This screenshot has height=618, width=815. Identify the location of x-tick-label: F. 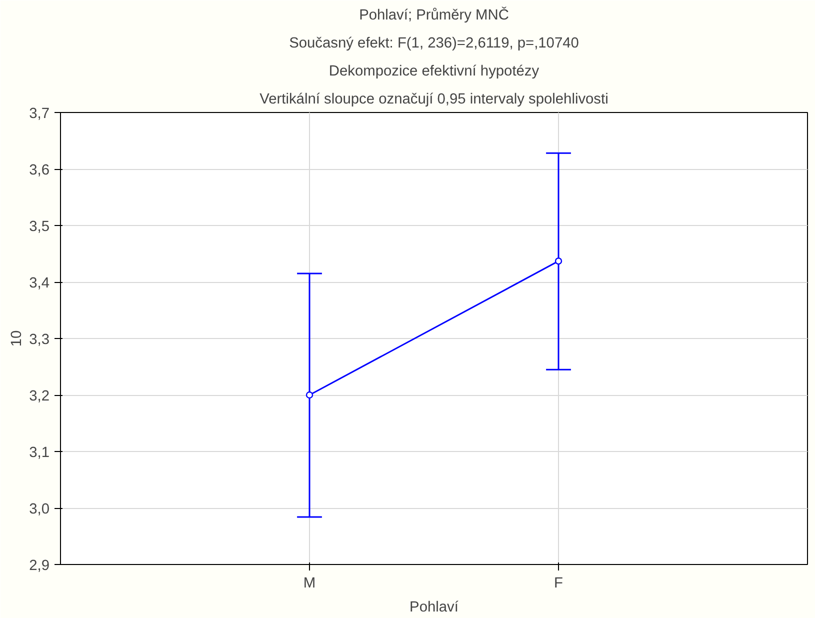
(559, 584).